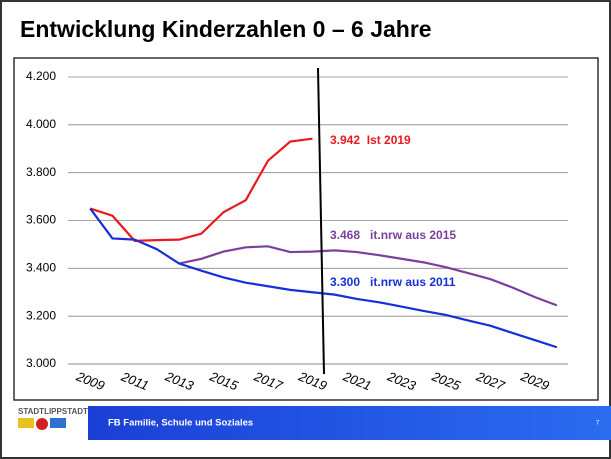 The height and width of the screenshot is (459, 611). I want to click on logo-text: STADTLIPPSTADT, so click(53, 411).